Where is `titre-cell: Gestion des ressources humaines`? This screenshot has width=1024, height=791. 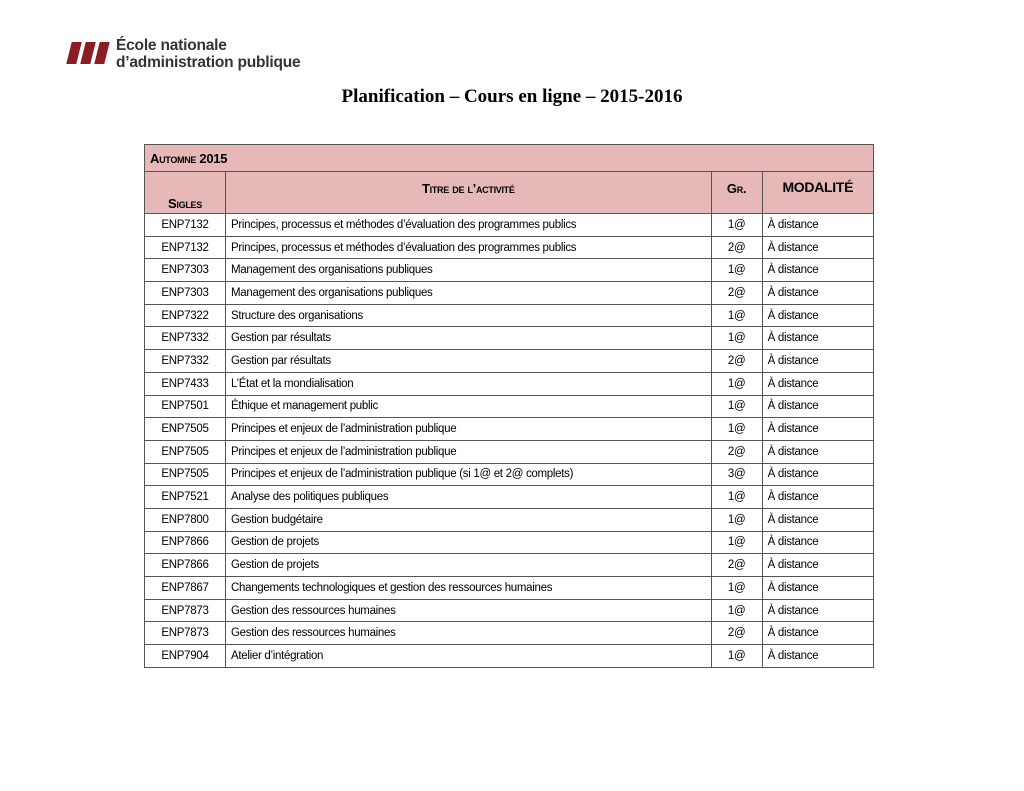
titre-cell: Gestion des ressources humaines is located at coordinates (468, 610).